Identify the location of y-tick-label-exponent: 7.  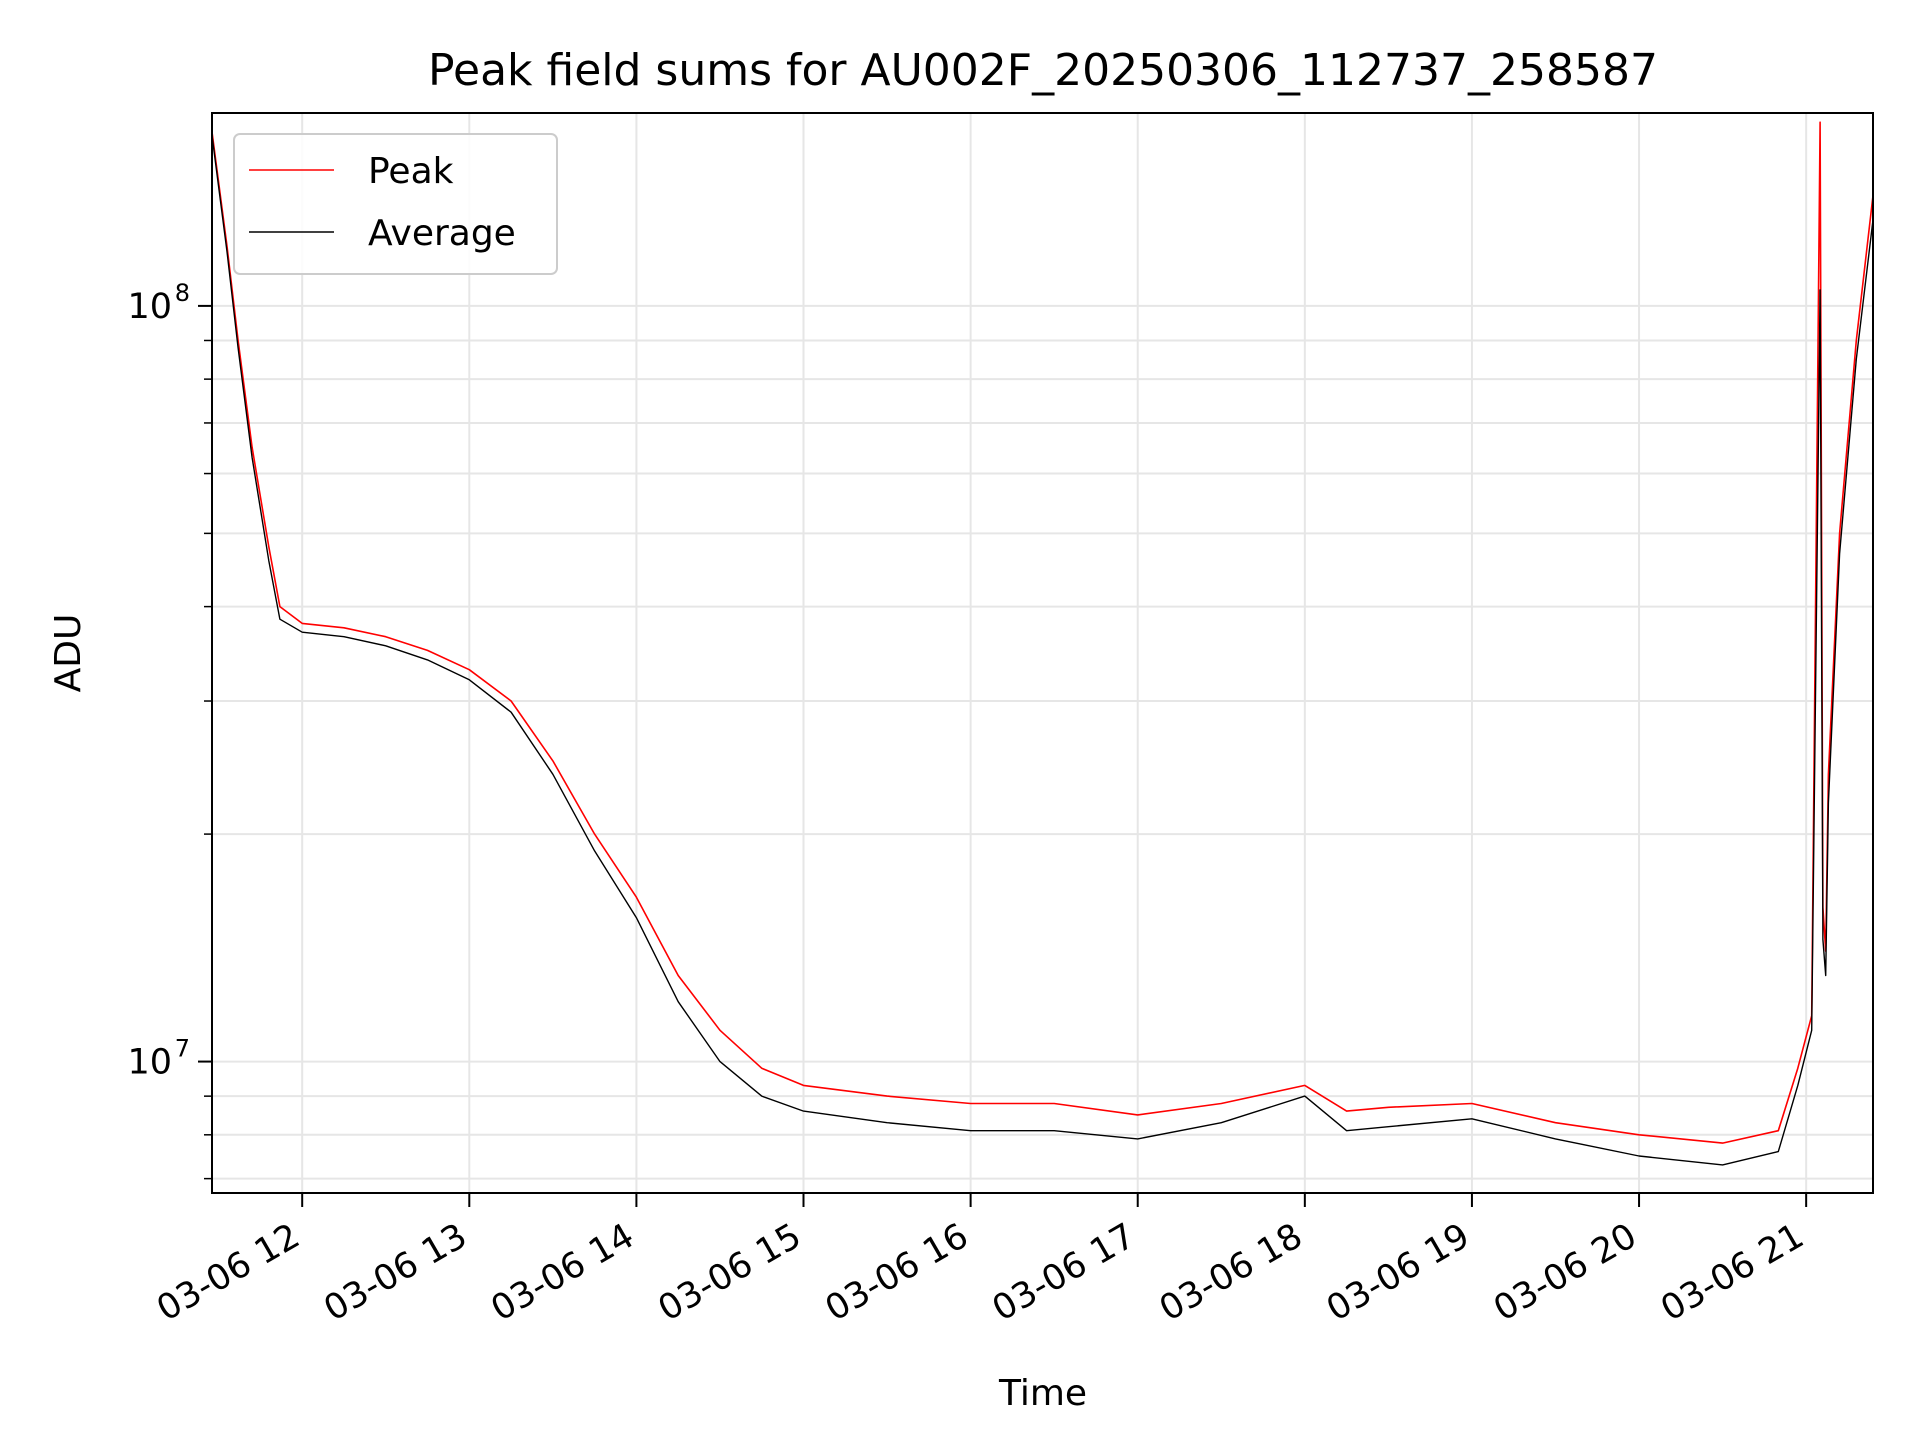
(182, 1049).